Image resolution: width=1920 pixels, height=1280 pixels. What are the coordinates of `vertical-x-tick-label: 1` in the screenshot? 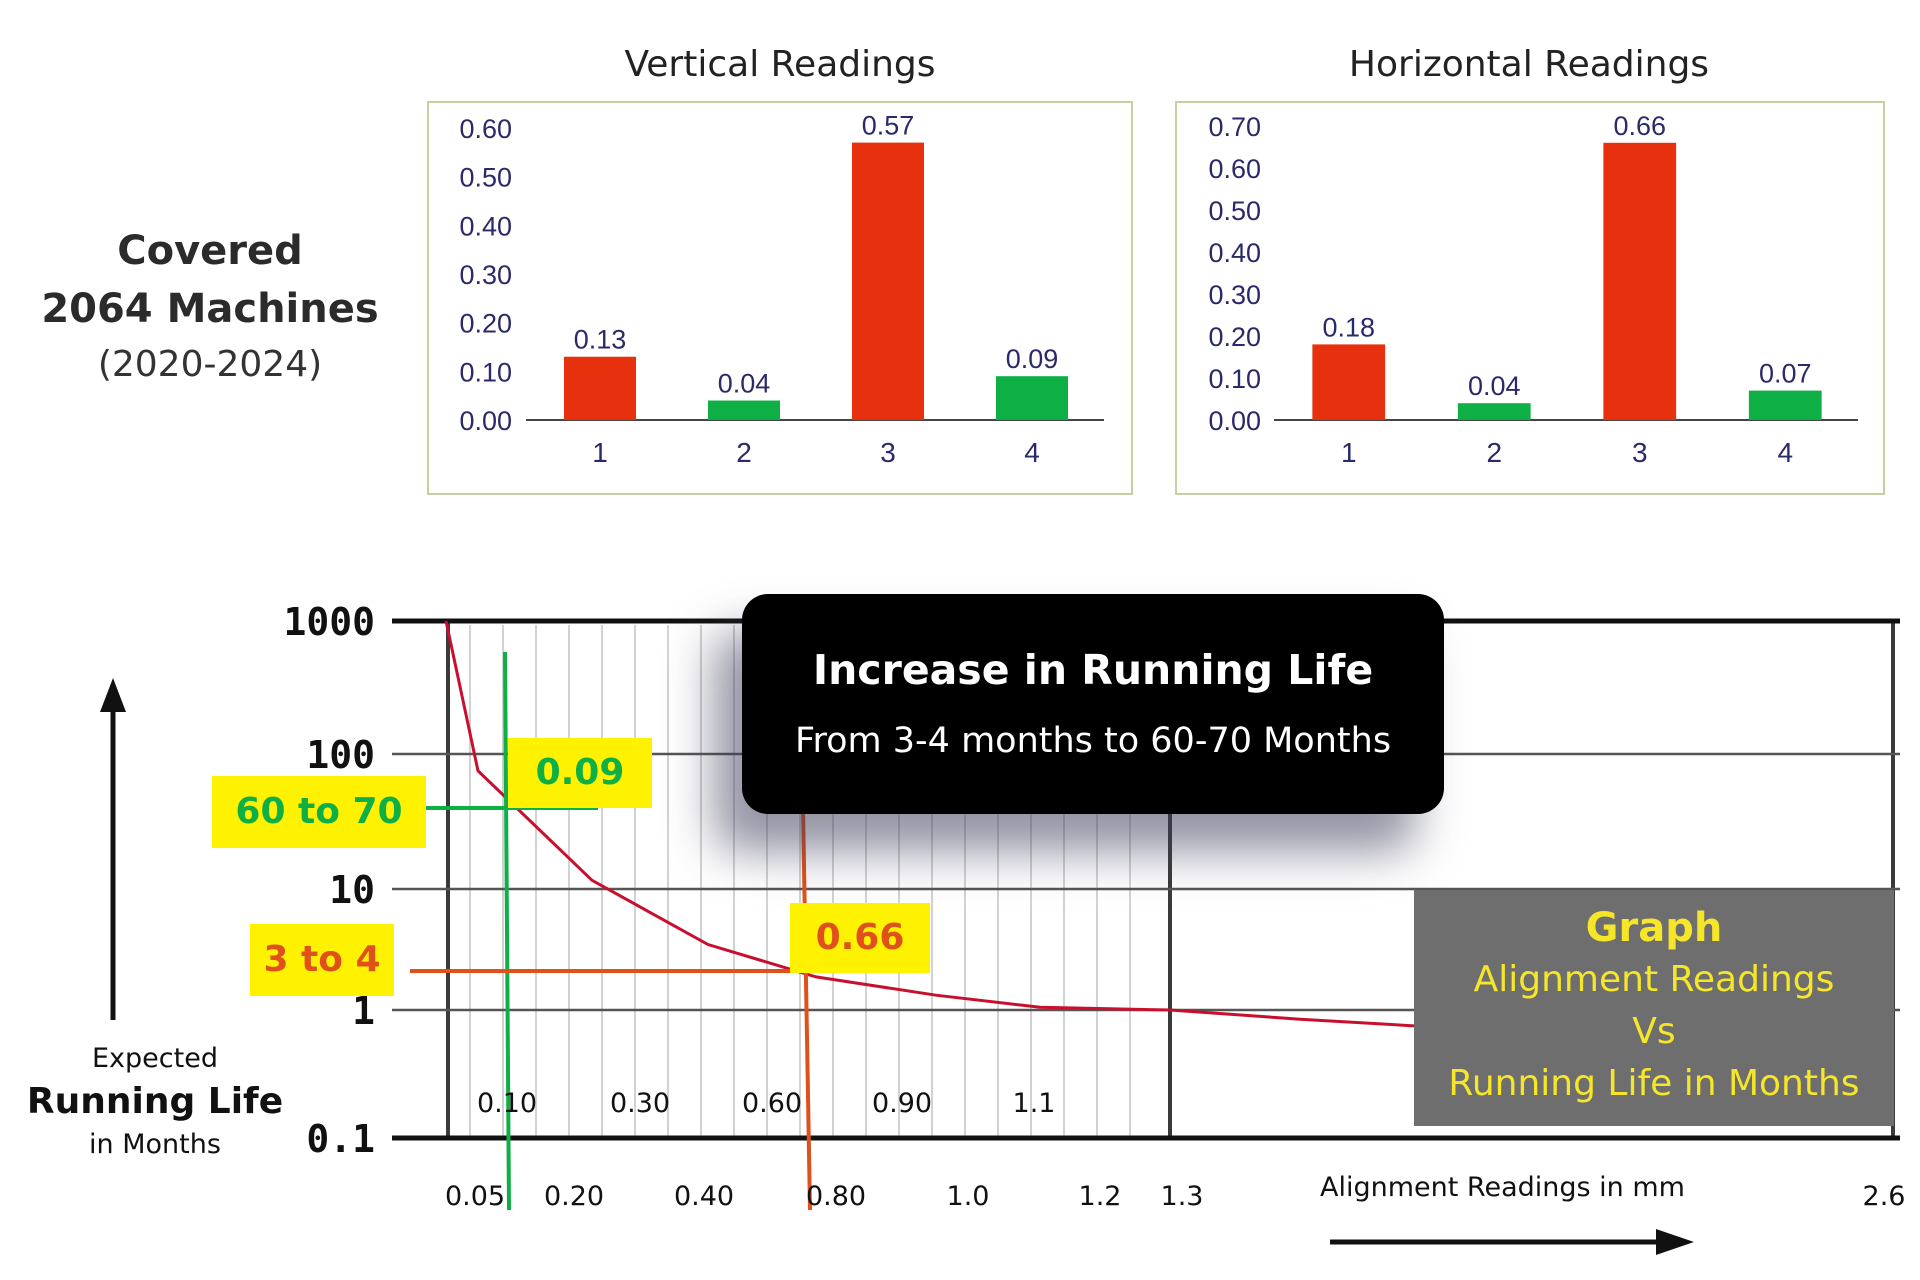 It's located at (600, 452).